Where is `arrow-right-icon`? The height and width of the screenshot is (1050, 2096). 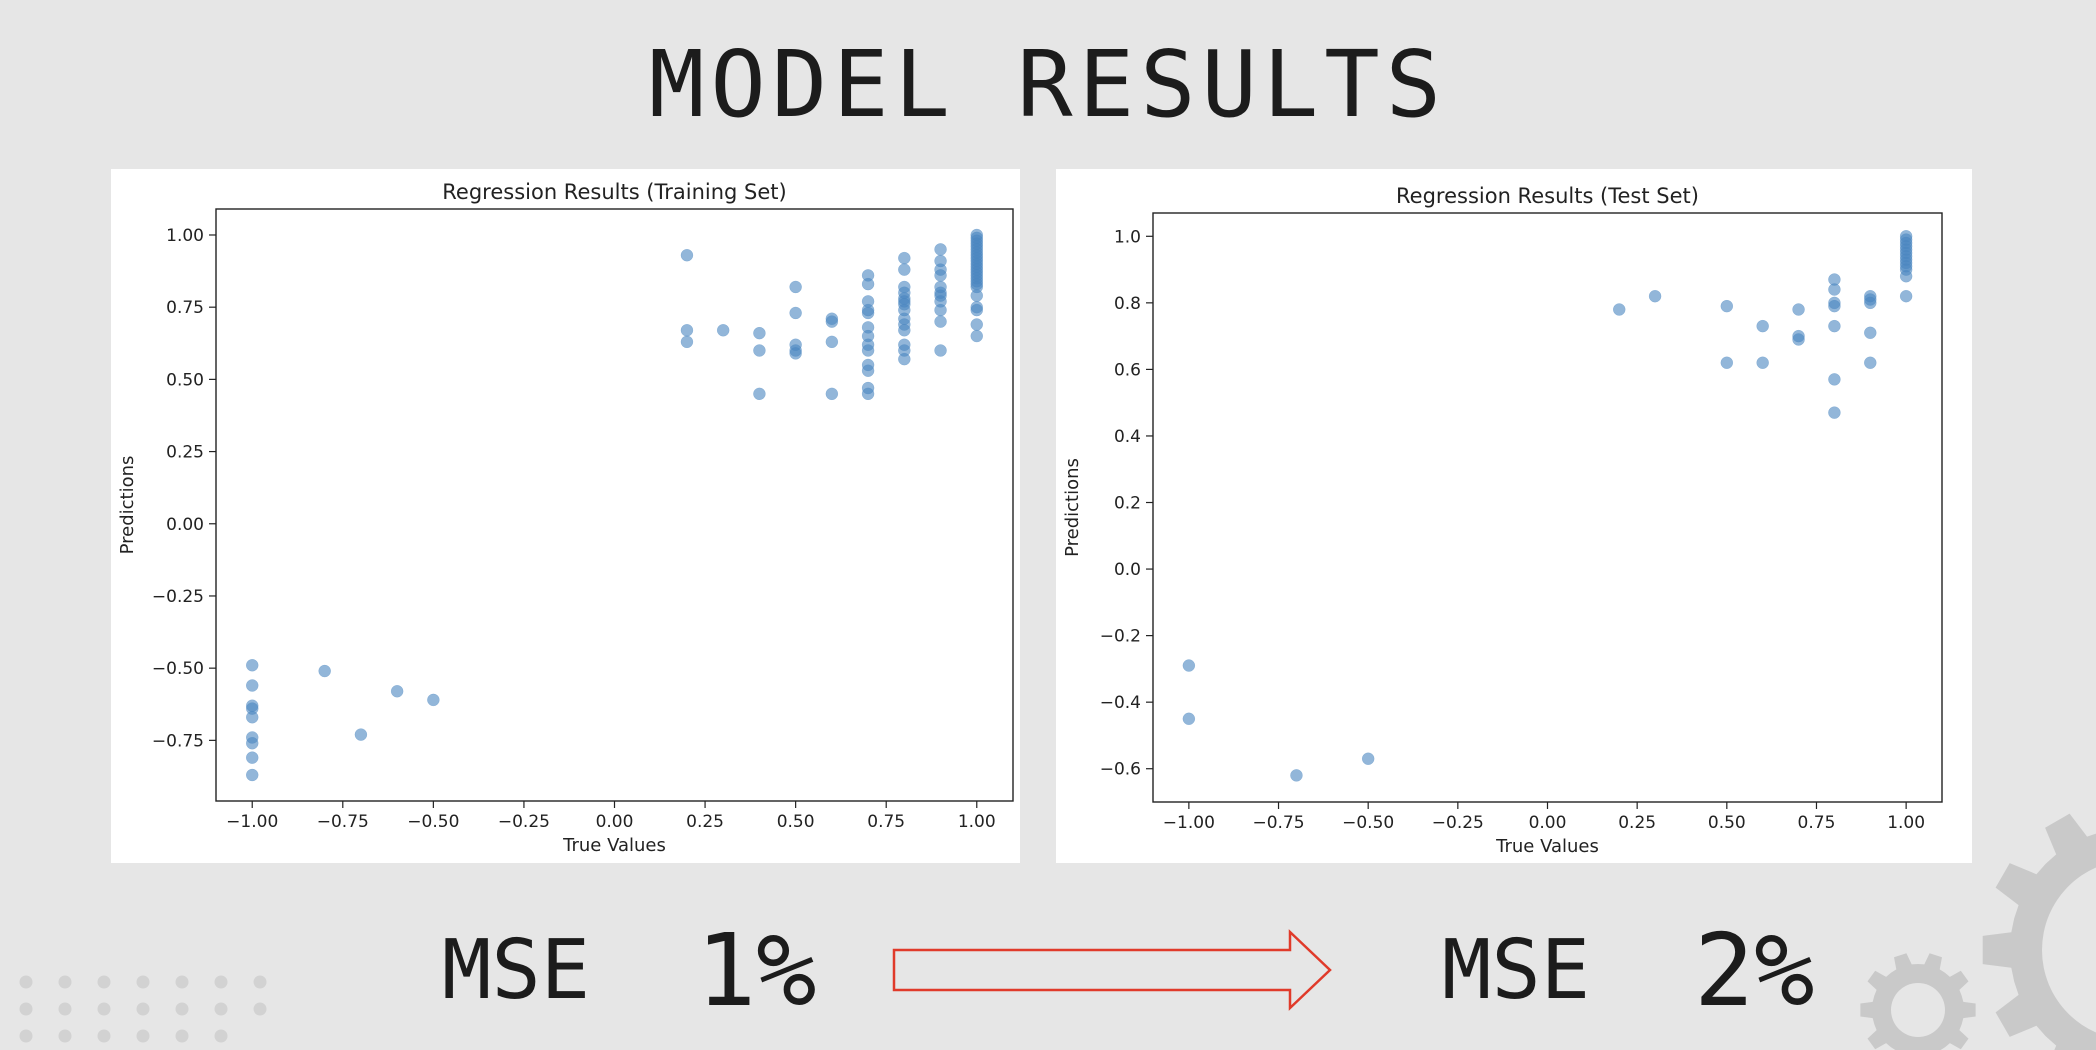 arrow-right-icon is located at coordinates (1112, 970).